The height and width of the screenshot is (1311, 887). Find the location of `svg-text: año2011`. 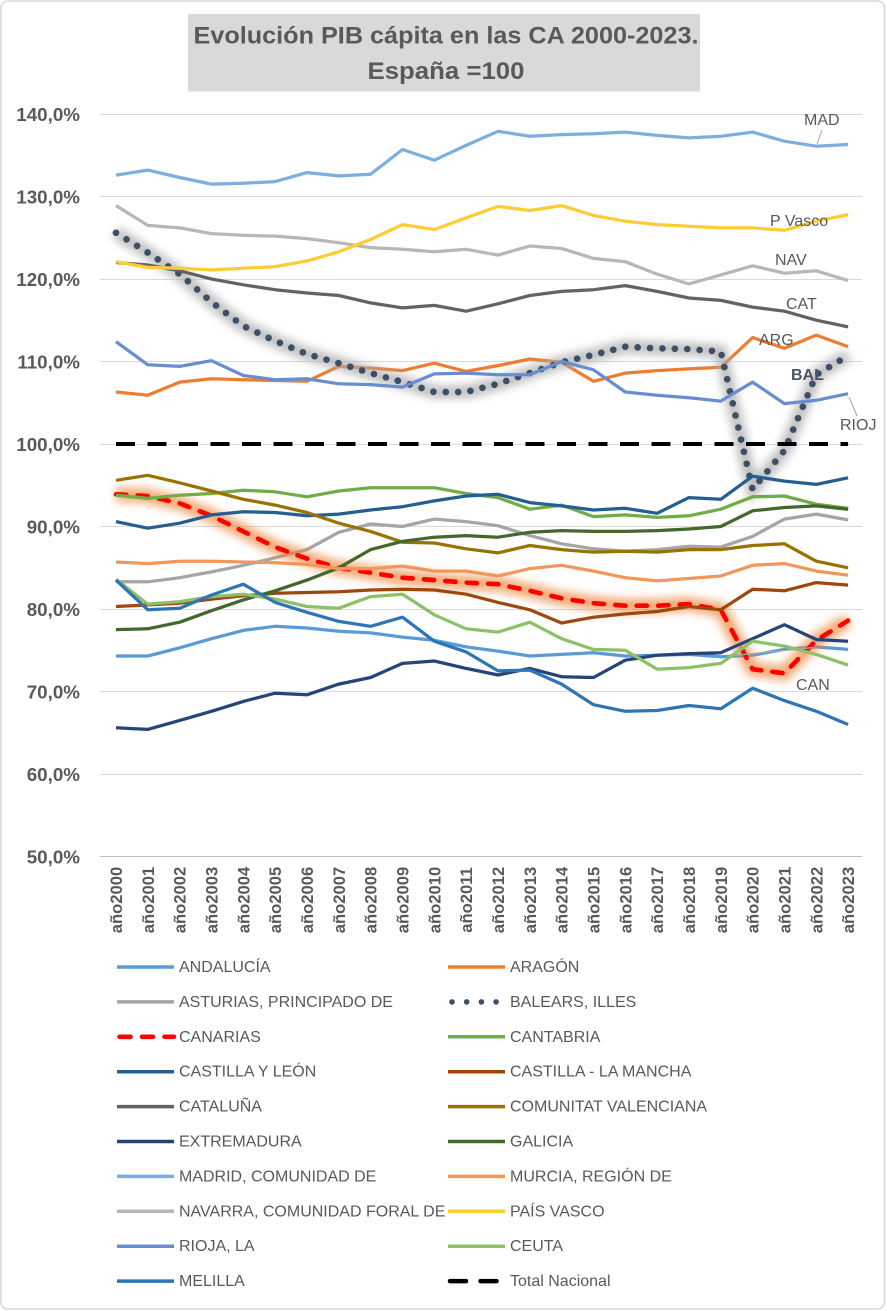

svg-text: año2011 is located at coordinates (466, 900).